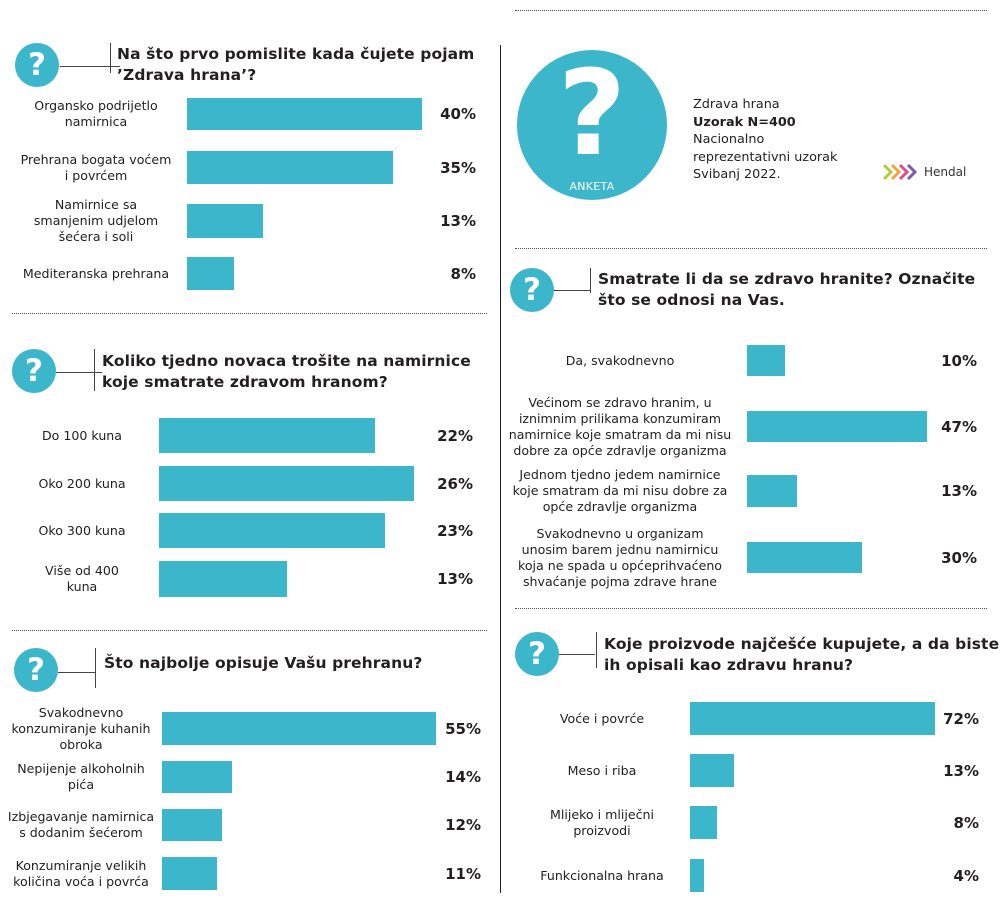 Image resolution: width=1001 pixels, height=907 pixels. What do you see at coordinates (81, 784) in the screenshot?
I see `chart3-category-label-line: pića` at bounding box center [81, 784].